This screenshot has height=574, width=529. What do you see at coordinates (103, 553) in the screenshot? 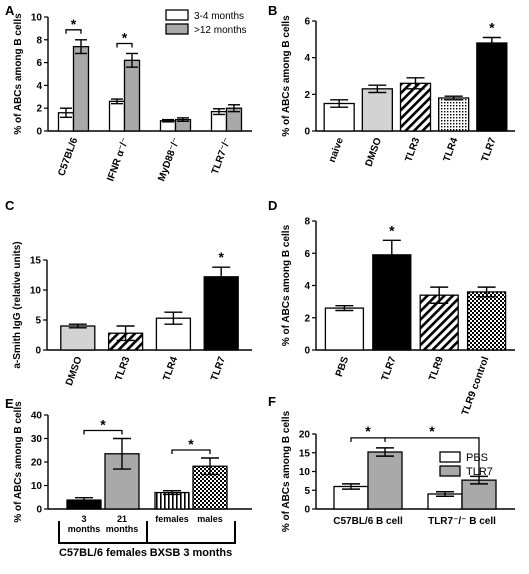
I see `group-label: C57BL/6 females` at bounding box center [103, 553].